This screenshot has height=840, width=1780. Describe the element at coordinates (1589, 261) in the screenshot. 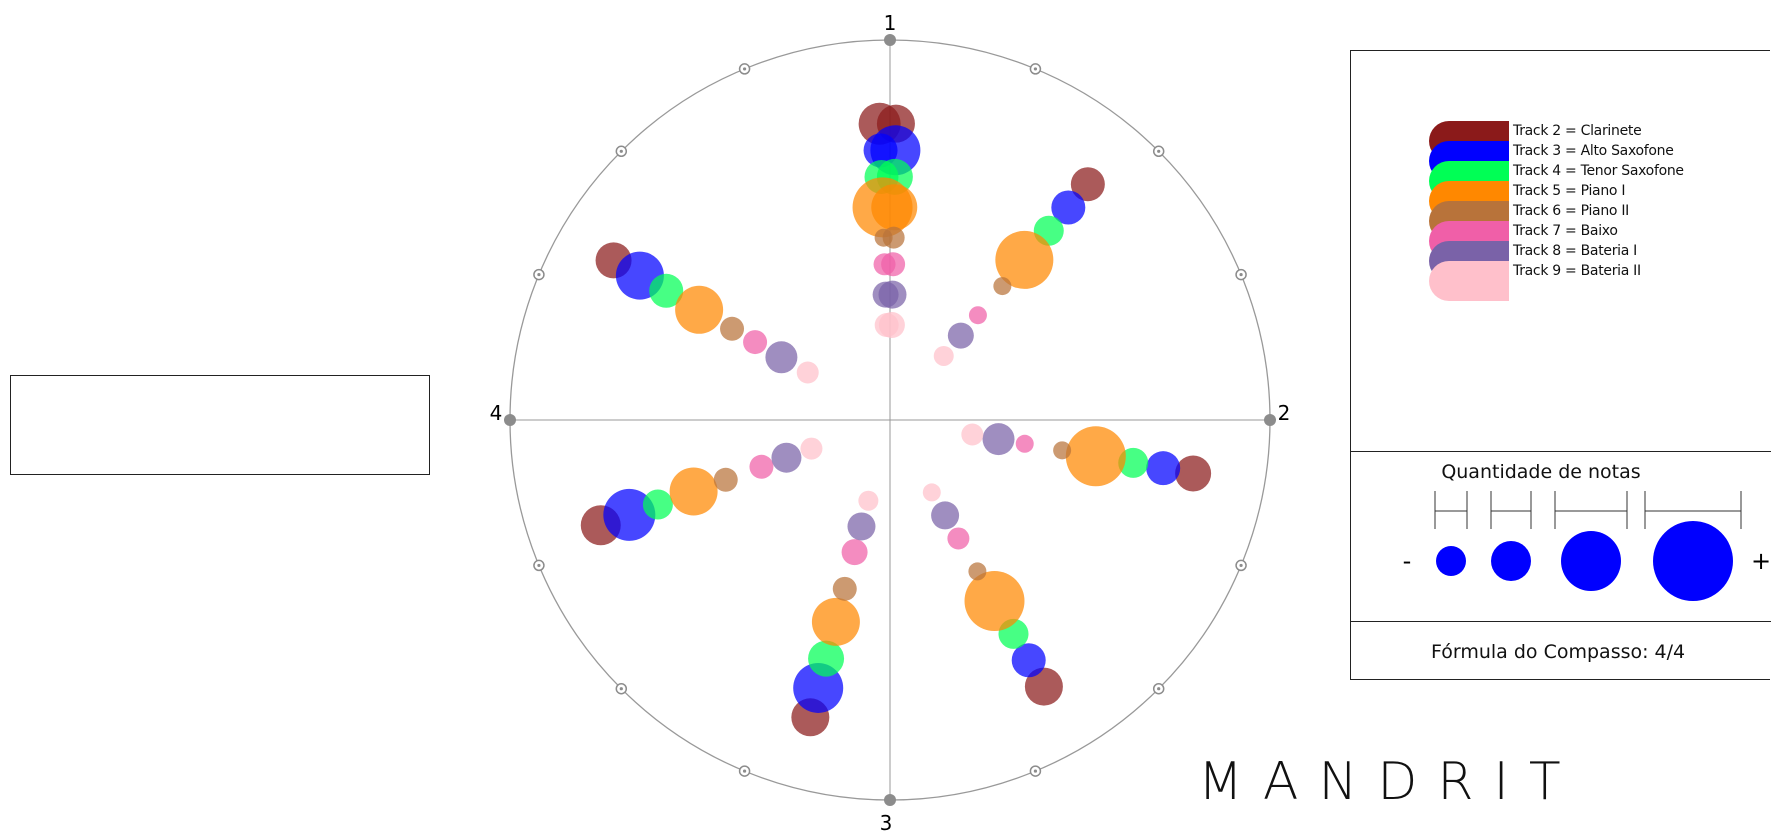

I see `legend-row: Track 8 = Bateria I` at that location.